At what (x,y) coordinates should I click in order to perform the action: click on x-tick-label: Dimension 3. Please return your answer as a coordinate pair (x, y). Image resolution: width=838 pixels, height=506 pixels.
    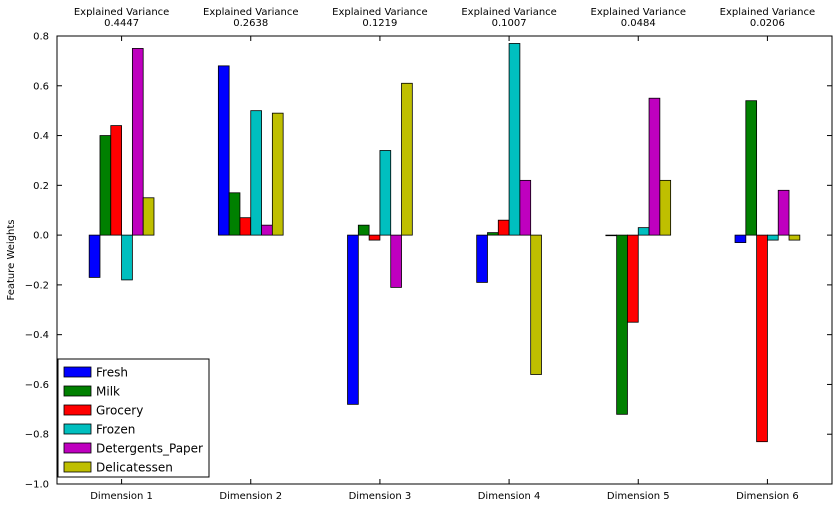
    Looking at the image, I should click on (380, 496).